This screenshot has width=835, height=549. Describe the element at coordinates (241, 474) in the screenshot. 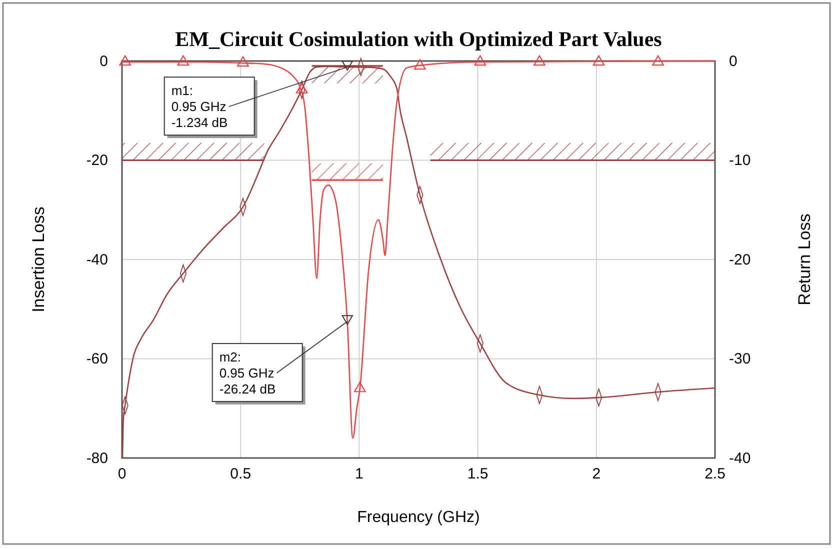

I see `x-tick-label: 0.5` at that location.